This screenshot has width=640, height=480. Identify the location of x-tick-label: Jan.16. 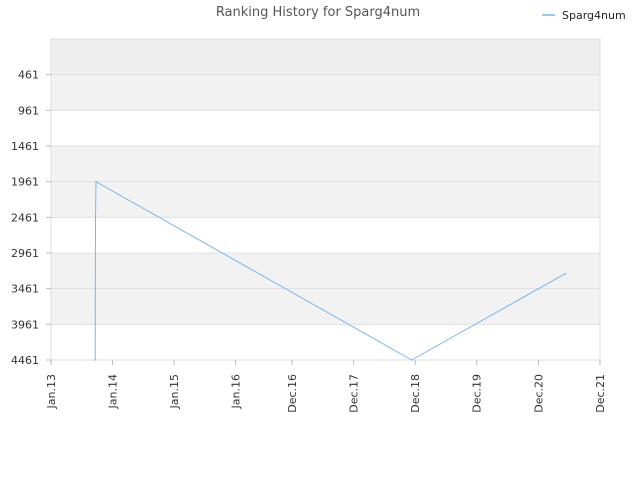
(236, 391).